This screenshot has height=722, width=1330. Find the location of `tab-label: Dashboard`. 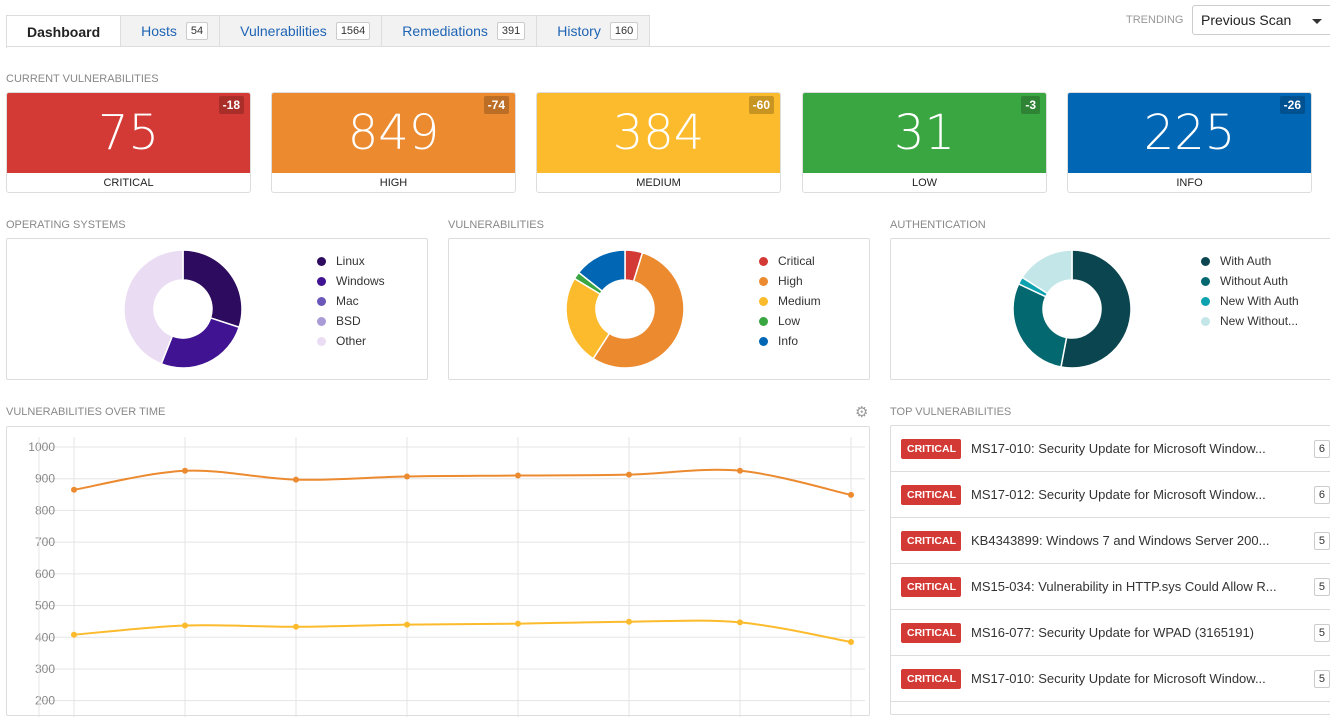

tab-label: Dashboard is located at coordinates (64, 32).